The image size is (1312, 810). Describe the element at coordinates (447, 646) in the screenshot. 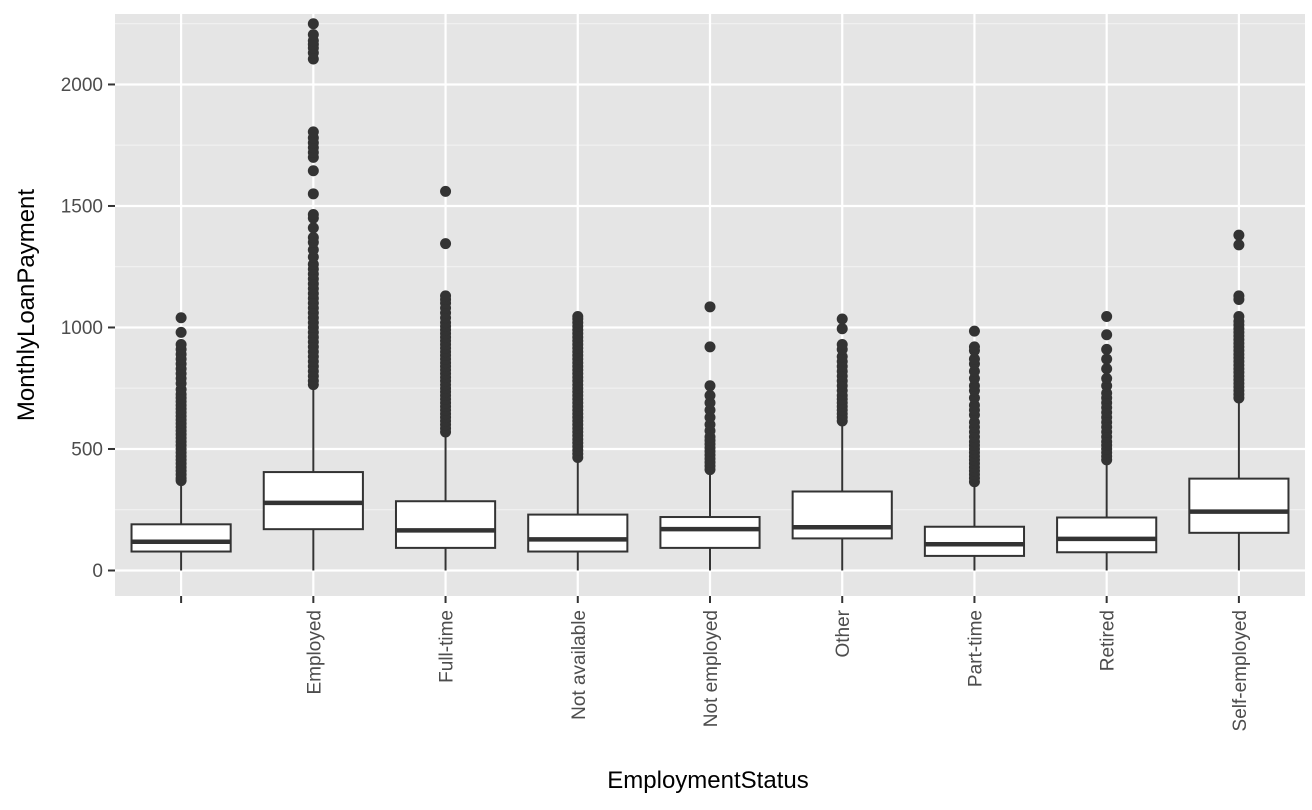

I see `x-tick-label: Full-time` at that location.